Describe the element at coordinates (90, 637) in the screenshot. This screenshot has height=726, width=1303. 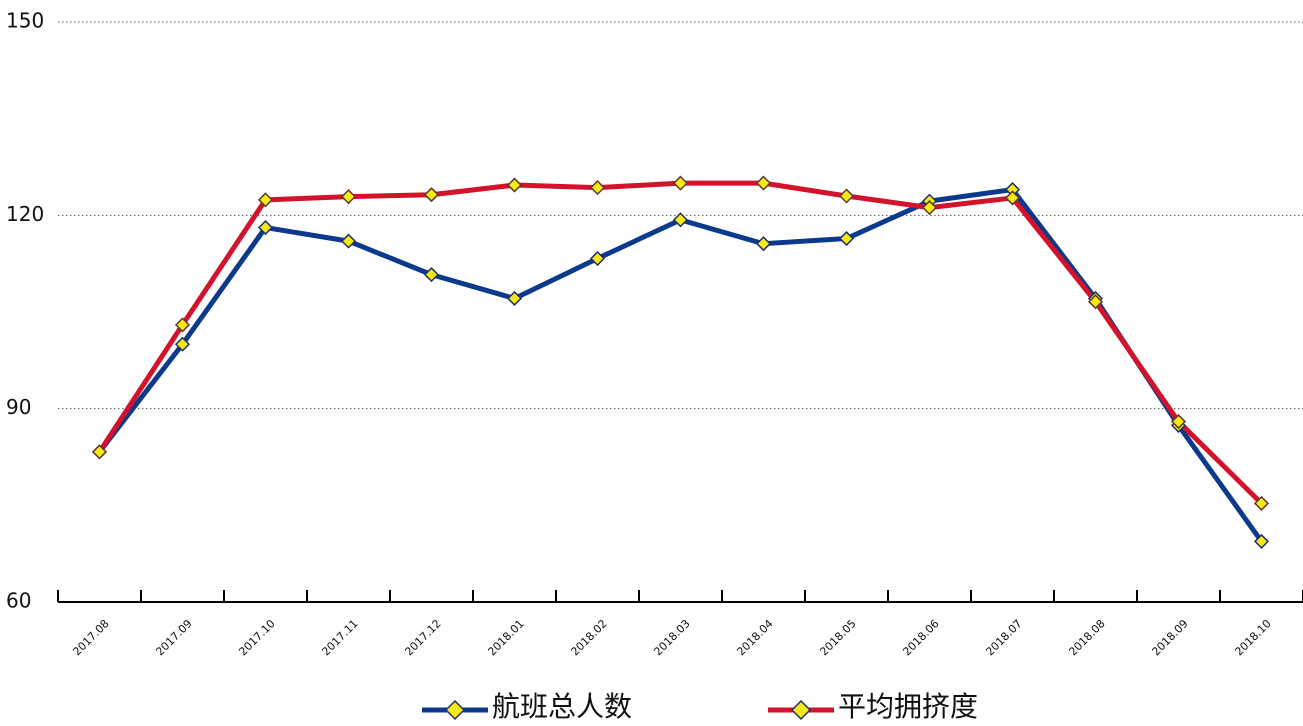
I see `x-tick-label: 2017.08` at that location.